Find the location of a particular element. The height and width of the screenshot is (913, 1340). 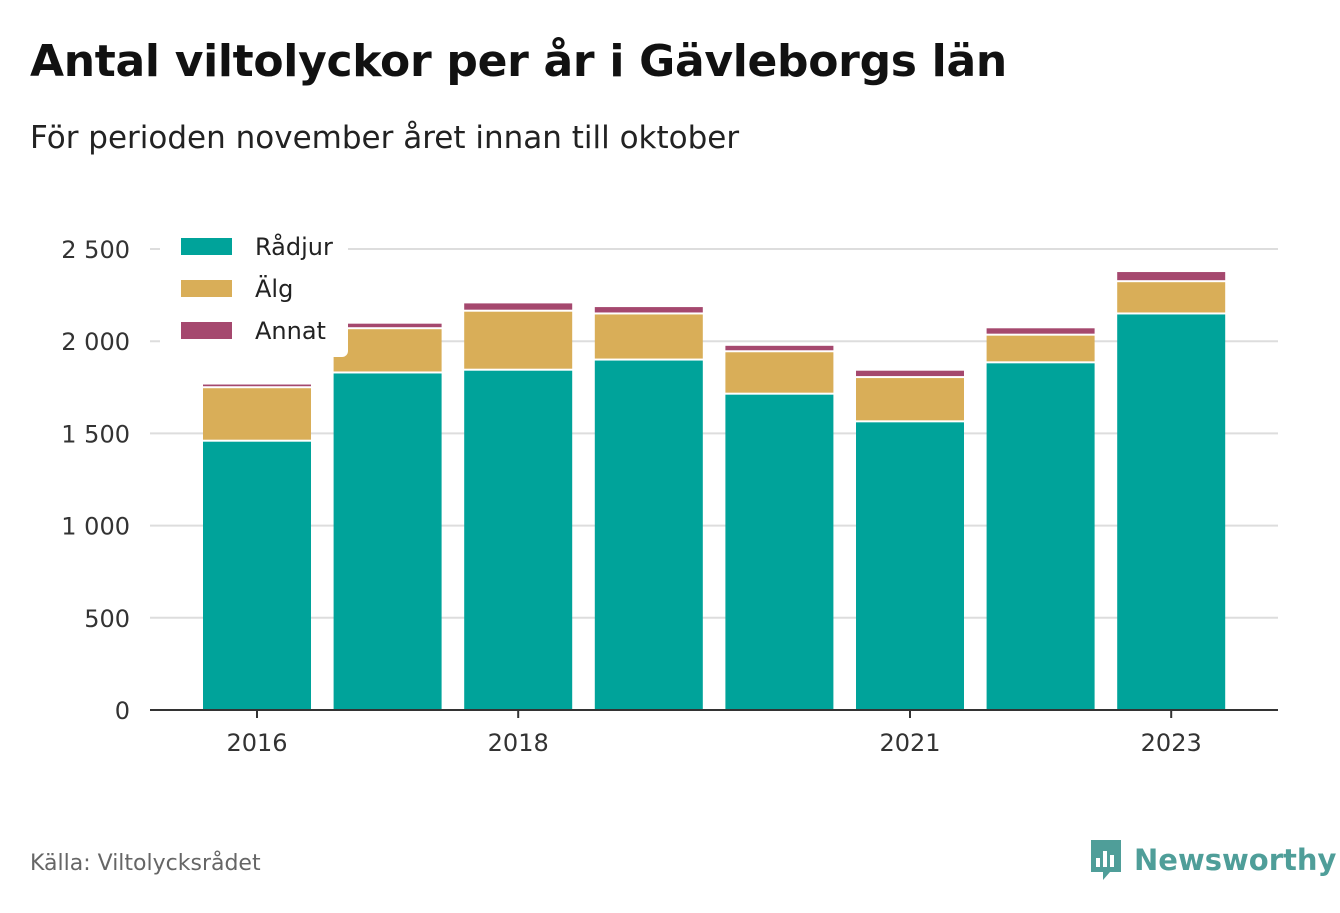

brand-logo: Newsworthy is located at coordinates (1212, 860).